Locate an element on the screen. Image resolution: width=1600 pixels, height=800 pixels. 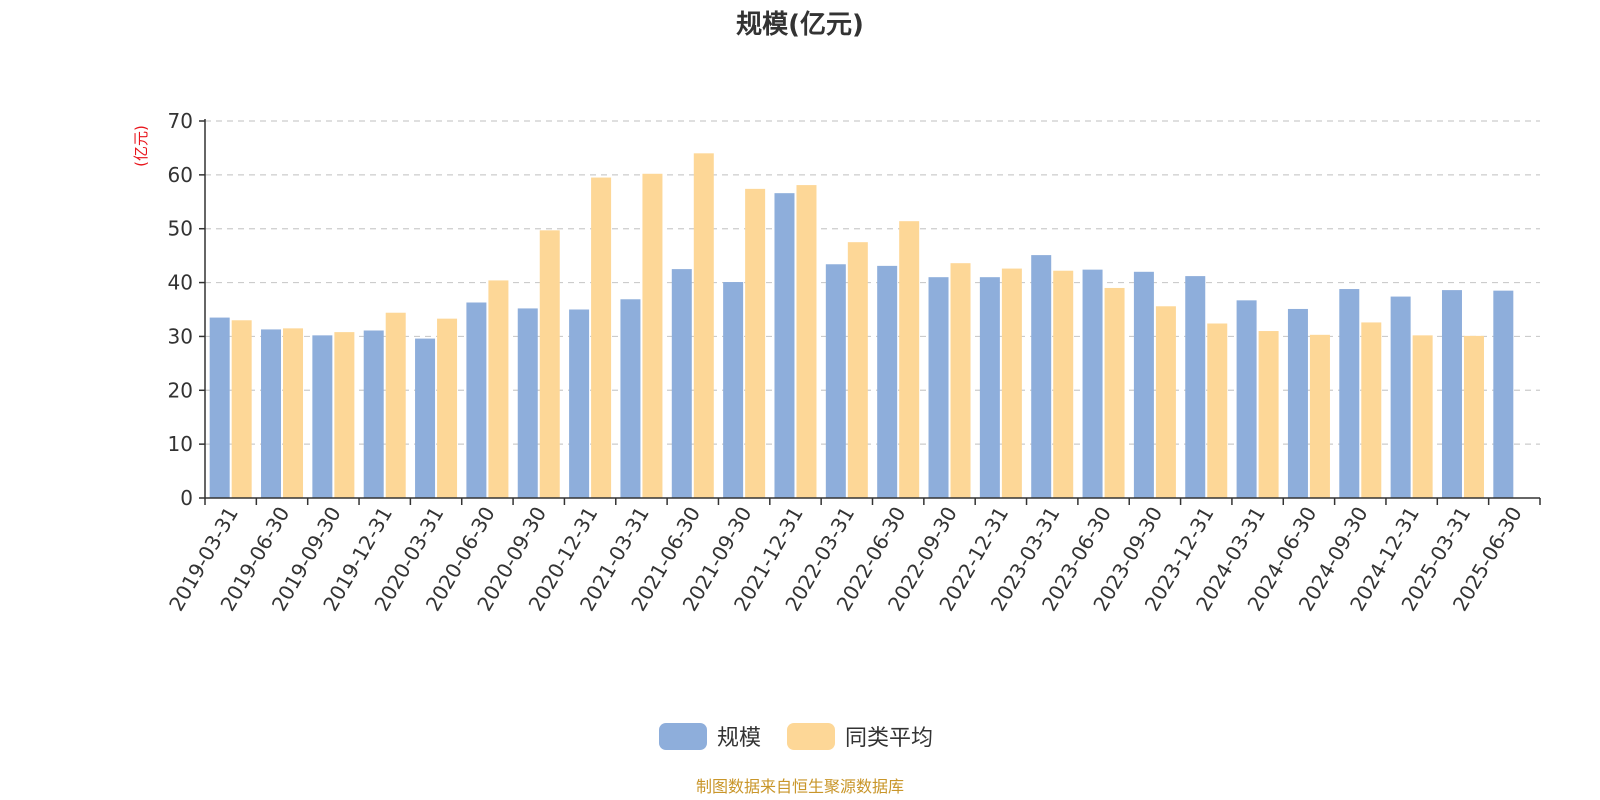
y-tick-label: 20 is located at coordinates (180, 390).